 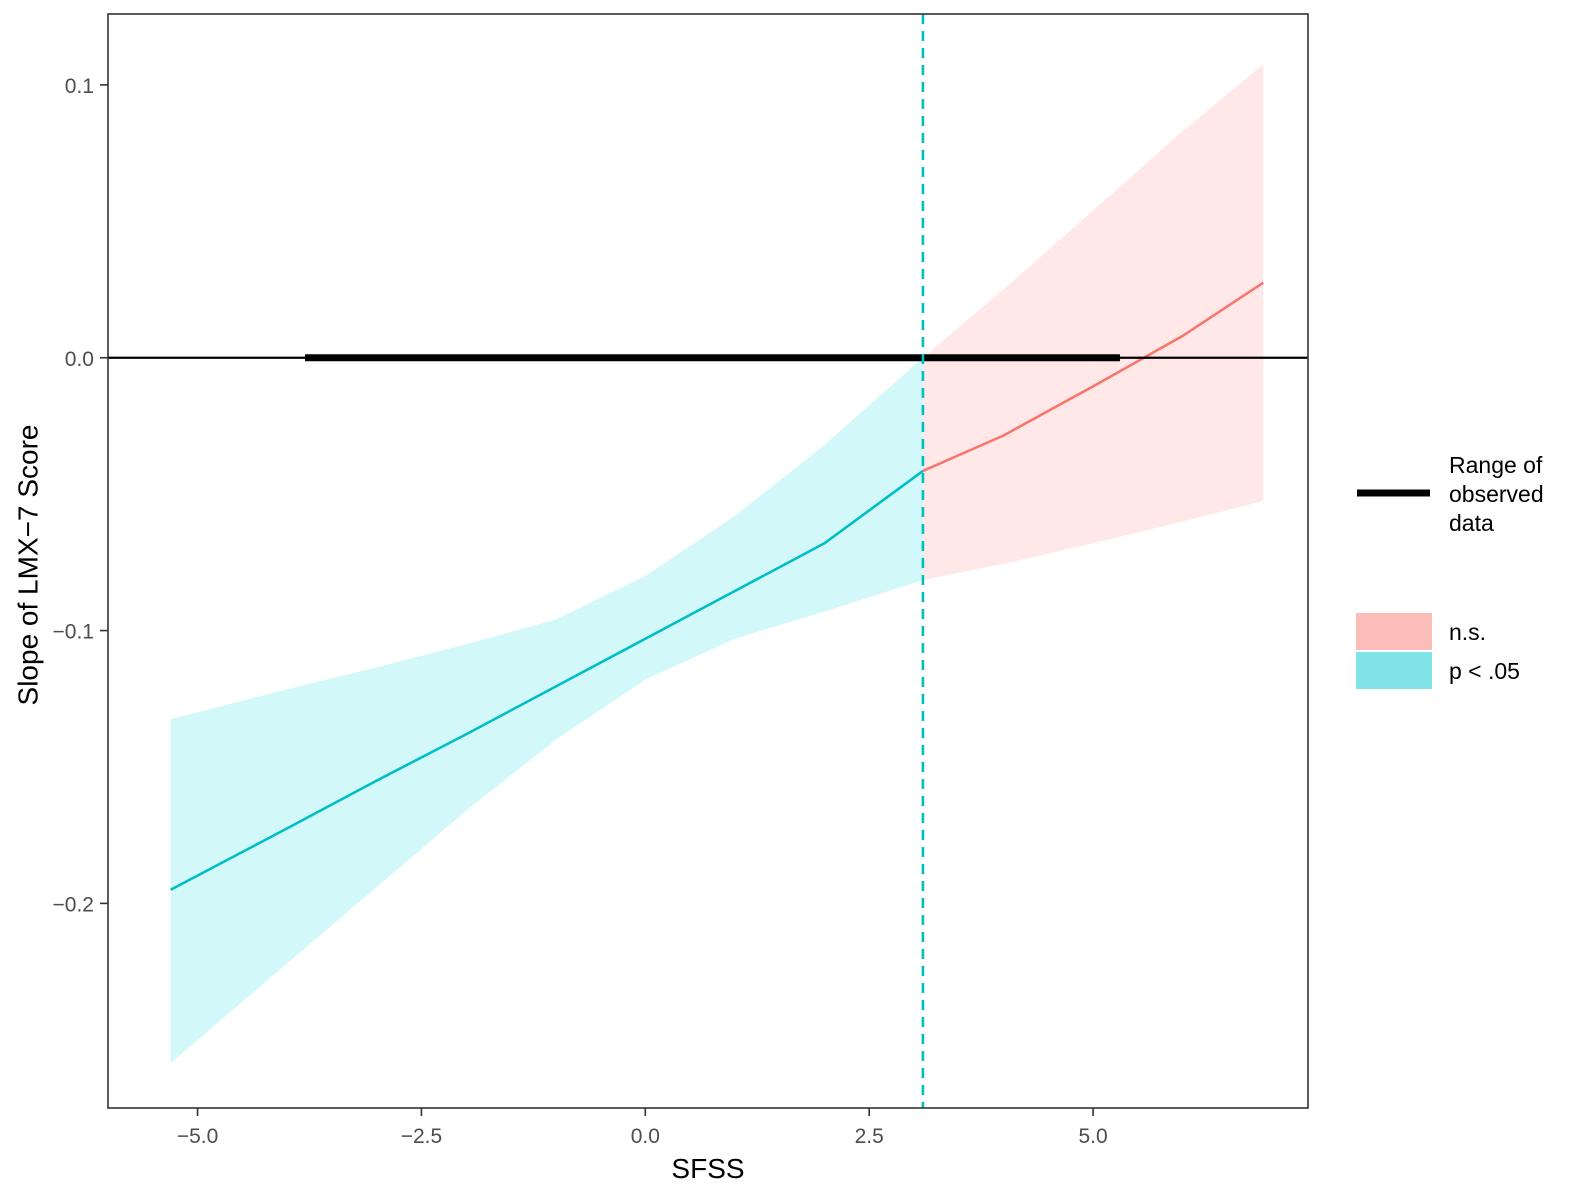 I want to click on legend-observed-range-label: observed, so click(x=1496, y=494).